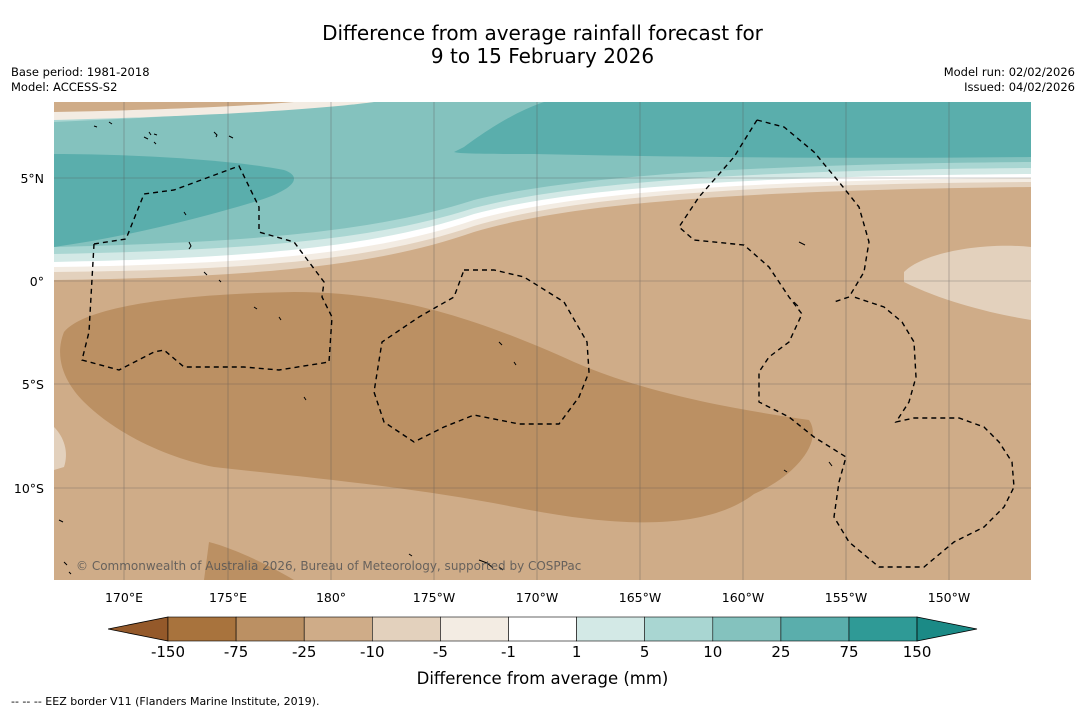 The height and width of the screenshot is (713, 1085). What do you see at coordinates (304, 652) in the screenshot?
I see `colorbar-tick-label: -25` at bounding box center [304, 652].